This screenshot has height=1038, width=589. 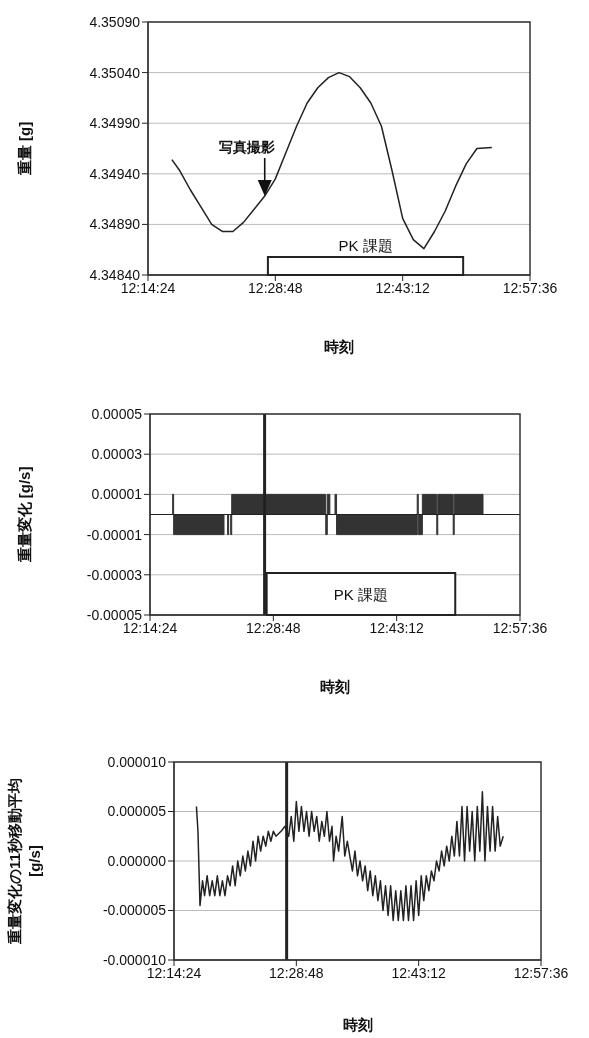 I want to click on y-tick-label: 0.00001, so click(x=117, y=494).